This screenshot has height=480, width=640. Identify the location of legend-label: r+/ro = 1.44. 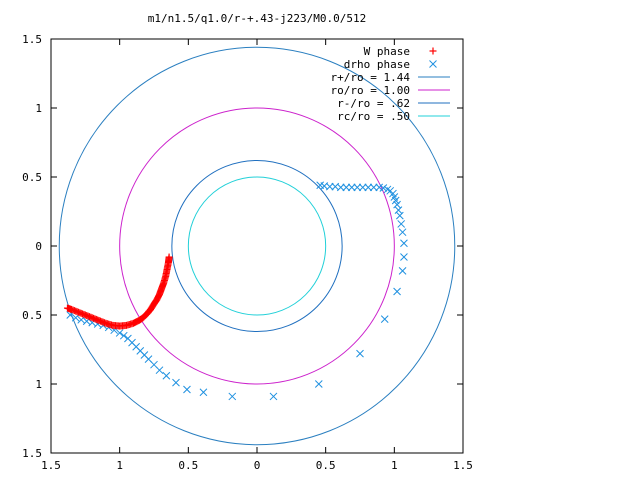
(371, 77).